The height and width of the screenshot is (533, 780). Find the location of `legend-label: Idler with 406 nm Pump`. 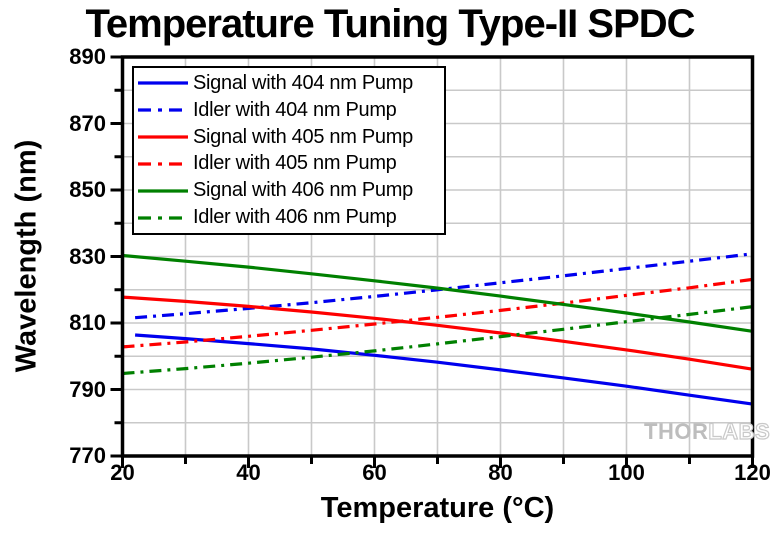

legend-label: Idler with 406 nm Pump is located at coordinates (295, 217).